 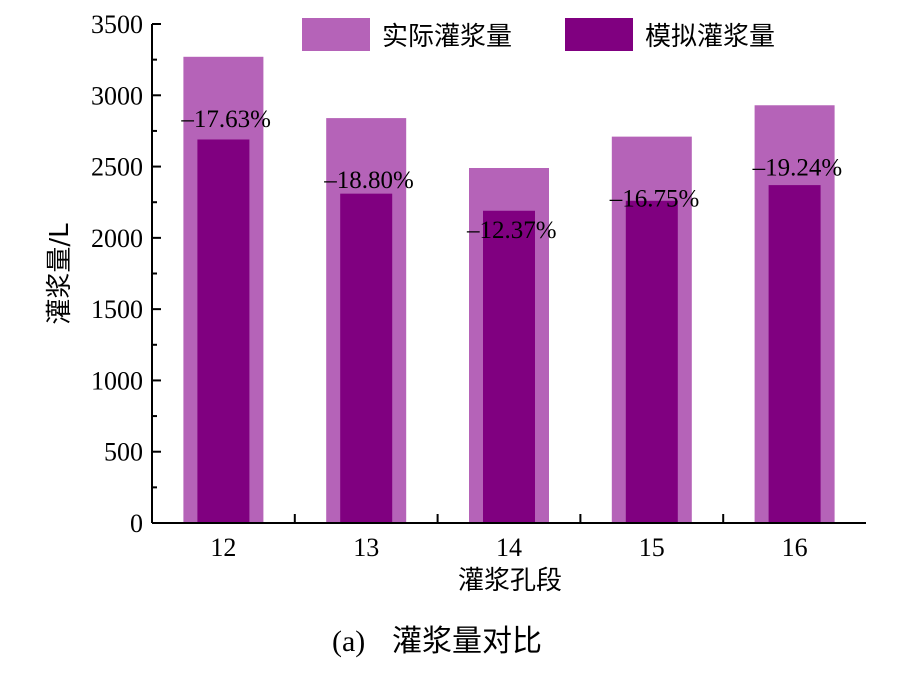 What do you see at coordinates (511, 175) in the screenshot?
I see `data-labels: –17.63% –18.80% –12.37% –16.75% –19.24%` at bounding box center [511, 175].